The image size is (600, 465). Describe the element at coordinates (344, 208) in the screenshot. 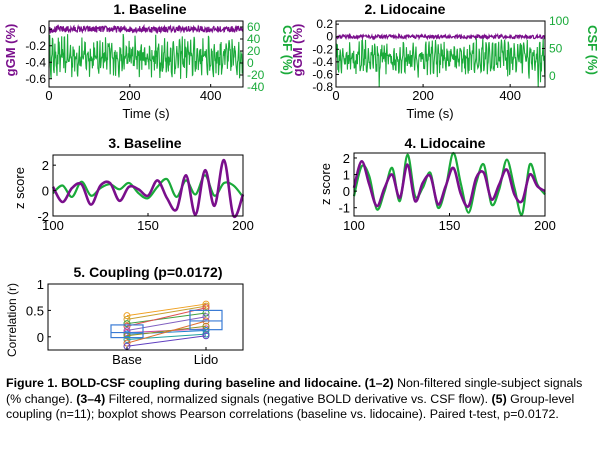

I see `y-tick-label-4: -1` at that location.